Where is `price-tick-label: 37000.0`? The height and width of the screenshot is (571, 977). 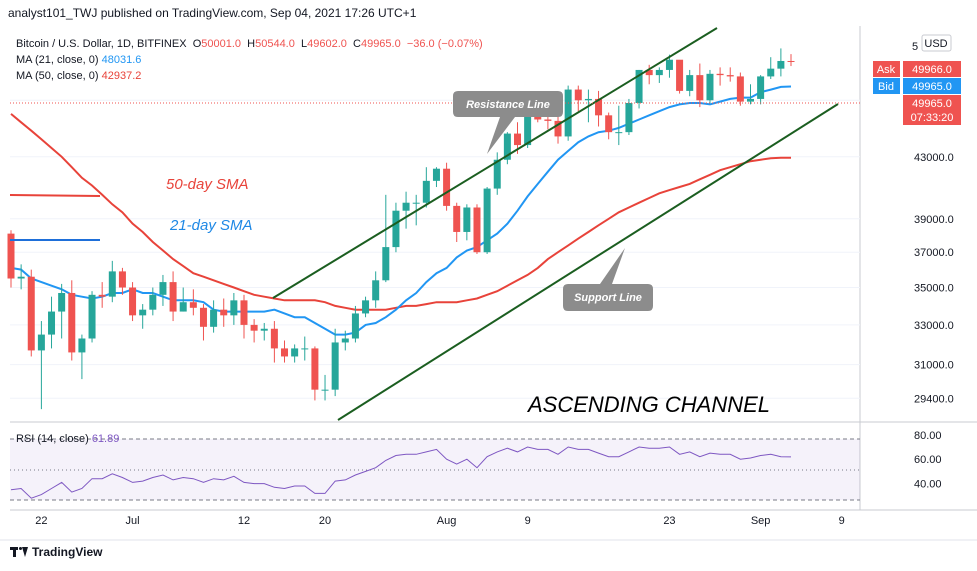 price-tick-label: 37000.0 is located at coordinates (934, 253).